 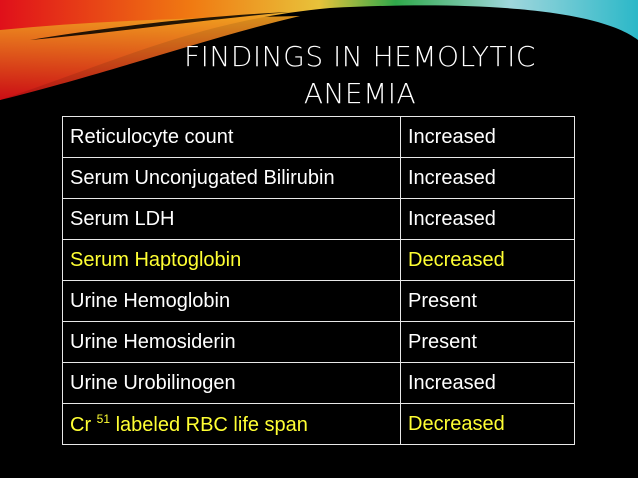 I want to click on finding-cell: Serum Haptoglobin, so click(x=231, y=260).